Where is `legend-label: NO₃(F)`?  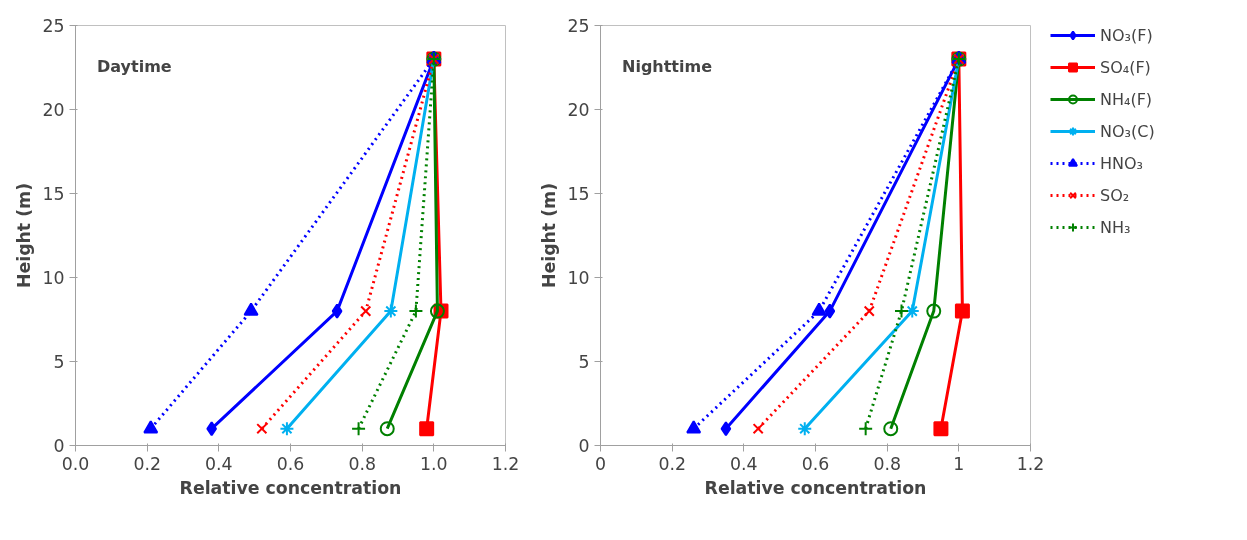
legend-label: NO₃(F) is located at coordinates (1126, 35).